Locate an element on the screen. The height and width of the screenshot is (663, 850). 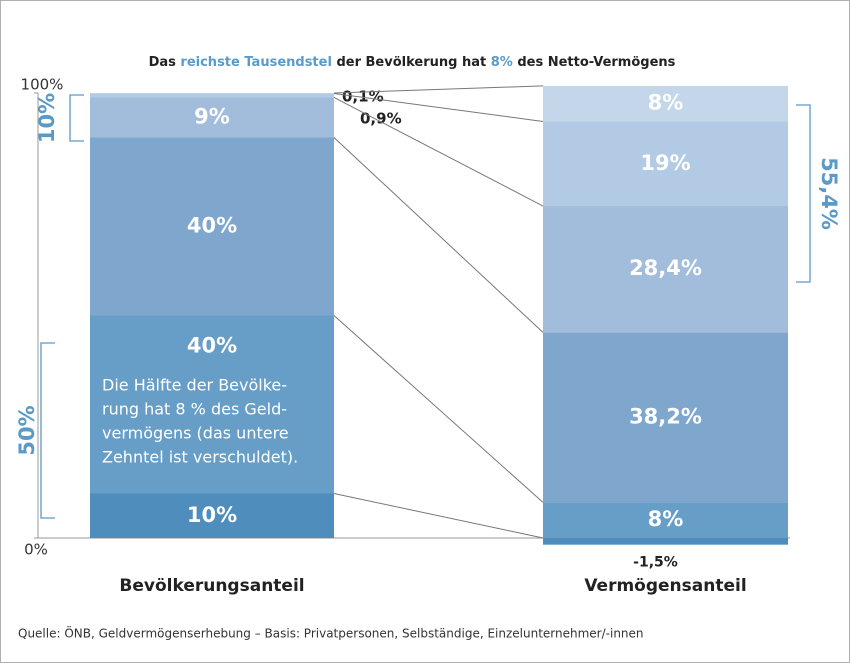
value-label: 10% is located at coordinates (212, 515).